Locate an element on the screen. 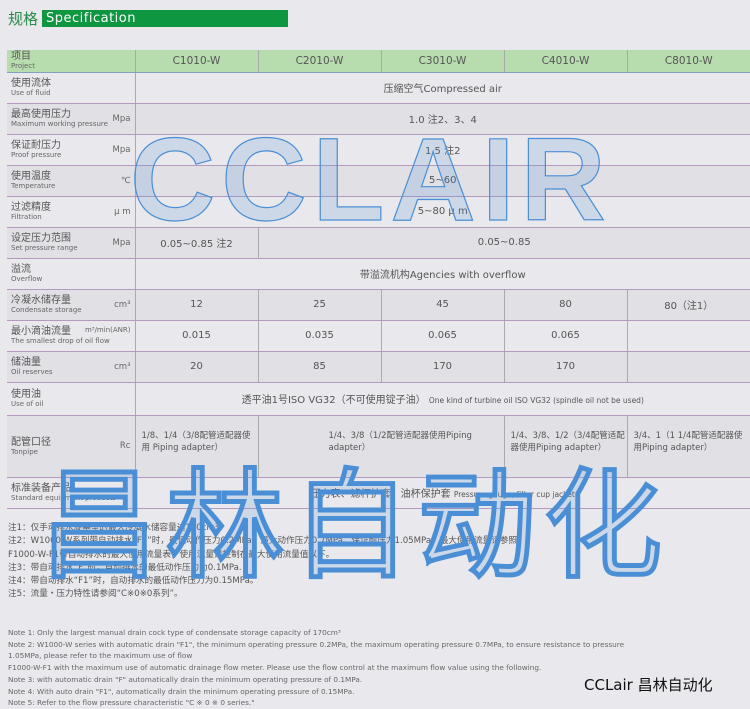  row-label: 最高使用压力 Maximum working pressure Mpa is located at coordinates (71, 119).